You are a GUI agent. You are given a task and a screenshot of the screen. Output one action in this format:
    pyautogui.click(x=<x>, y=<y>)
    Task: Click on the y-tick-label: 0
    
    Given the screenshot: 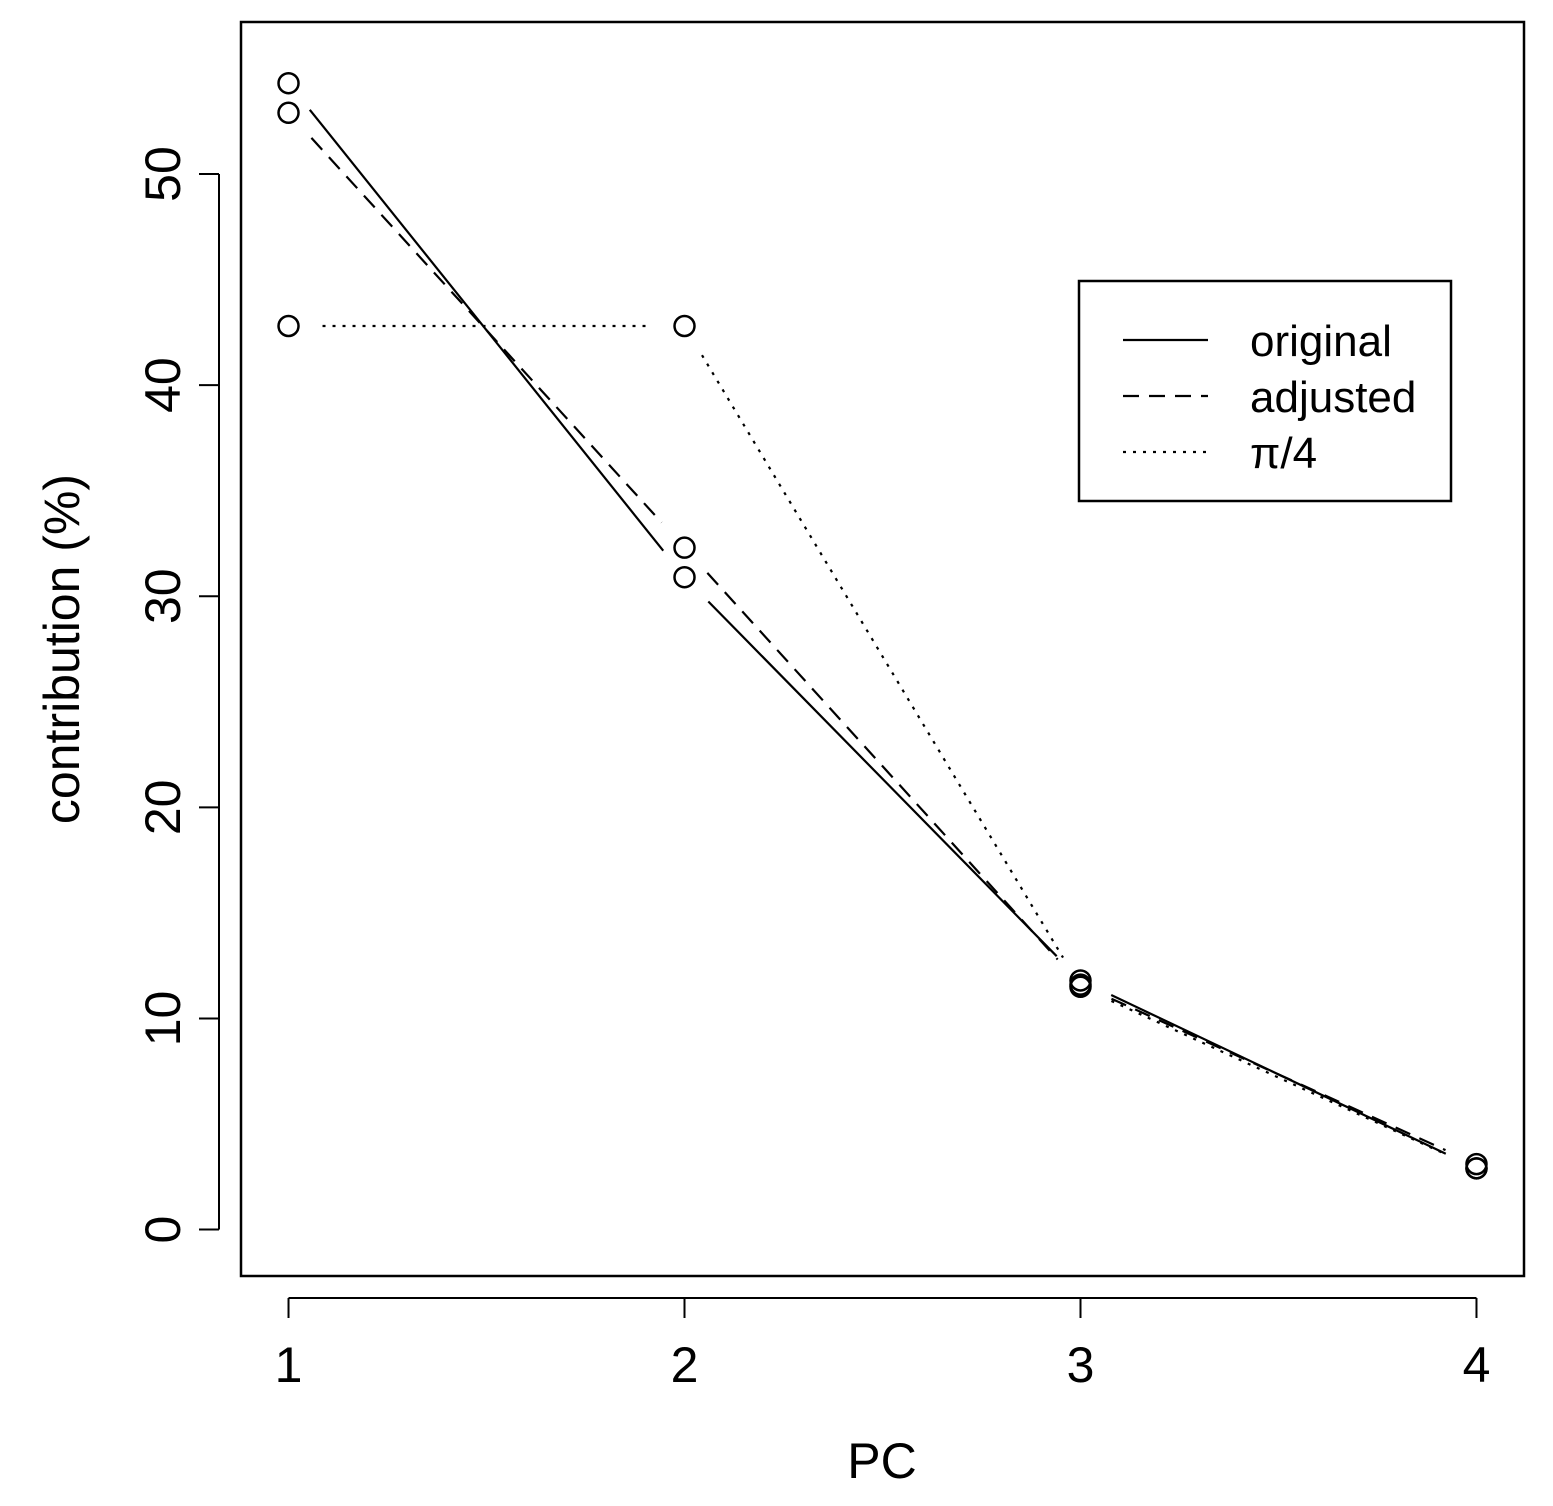 What is the action you would take?
    pyautogui.click(x=163, y=1230)
    